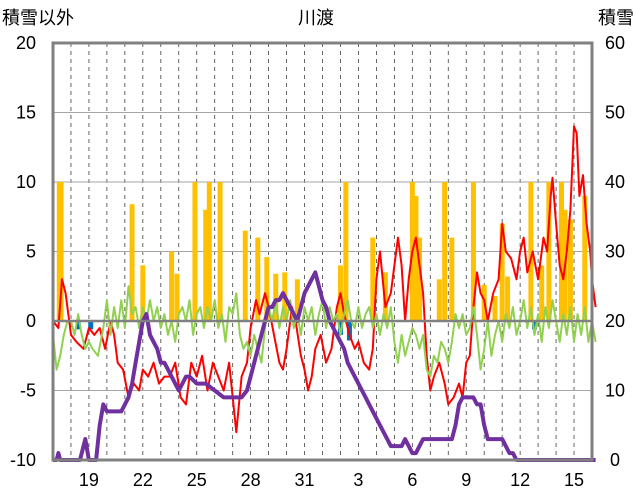 Image resolution: width=636 pixels, height=501 pixels. I want to click on left-tick-label: 15, so click(26, 113).